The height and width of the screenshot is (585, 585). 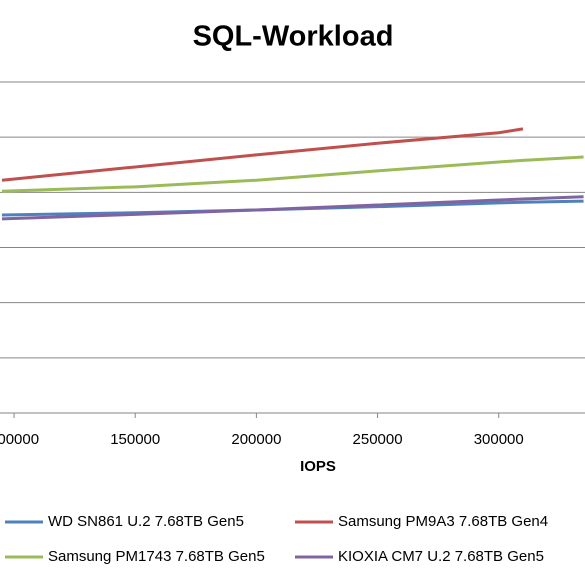 What do you see at coordinates (135, 439) in the screenshot?
I see `x-tick-label: 150000` at bounding box center [135, 439].